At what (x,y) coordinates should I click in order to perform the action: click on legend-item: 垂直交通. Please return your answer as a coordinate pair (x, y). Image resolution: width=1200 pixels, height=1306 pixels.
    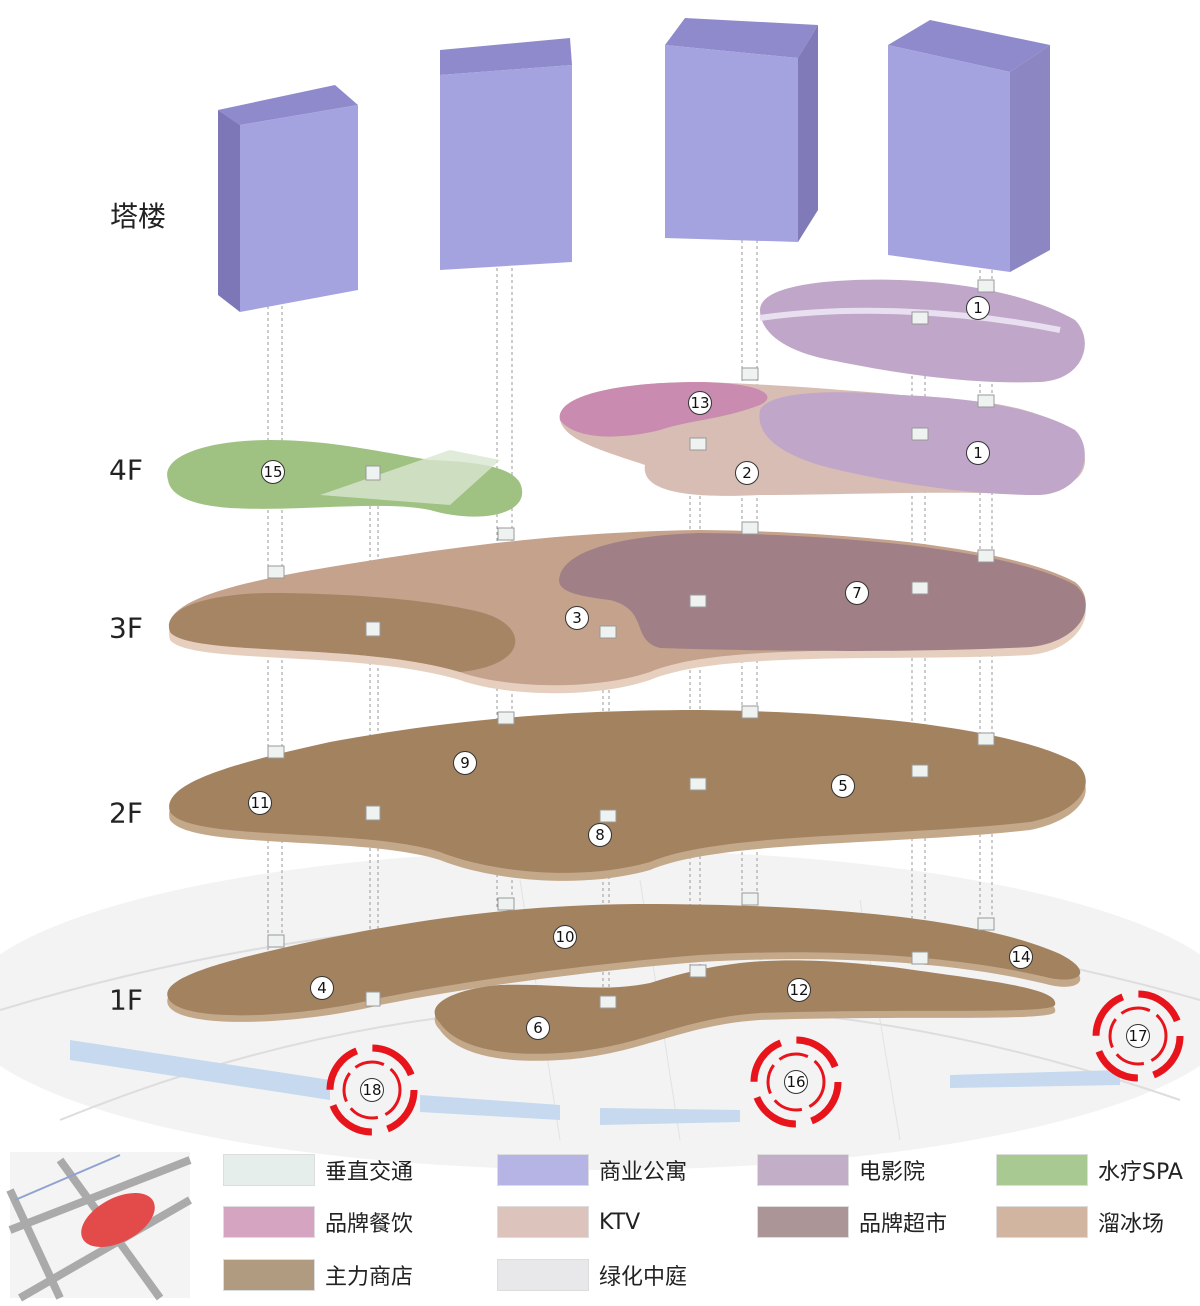
    Looking at the image, I should click on (318, 1170).